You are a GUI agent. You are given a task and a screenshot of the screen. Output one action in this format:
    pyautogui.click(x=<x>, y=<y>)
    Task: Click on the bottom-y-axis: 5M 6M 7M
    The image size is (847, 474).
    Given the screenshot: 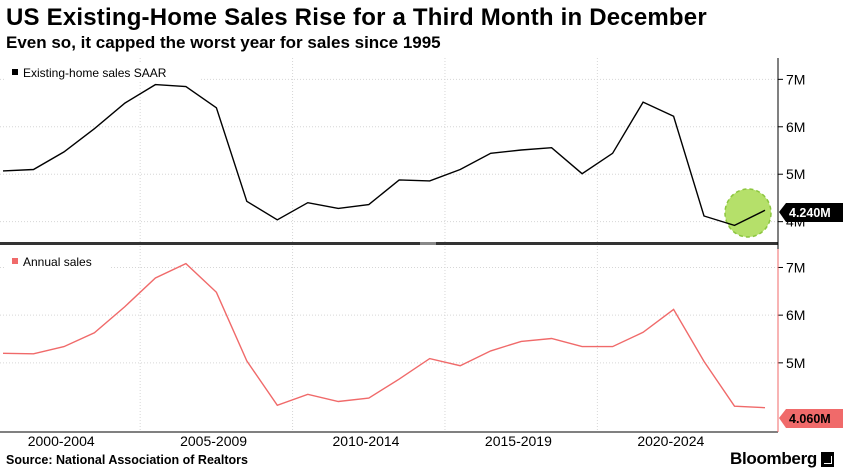 What is the action you would take?
    pyautogui.click(x=791, y=315)
    